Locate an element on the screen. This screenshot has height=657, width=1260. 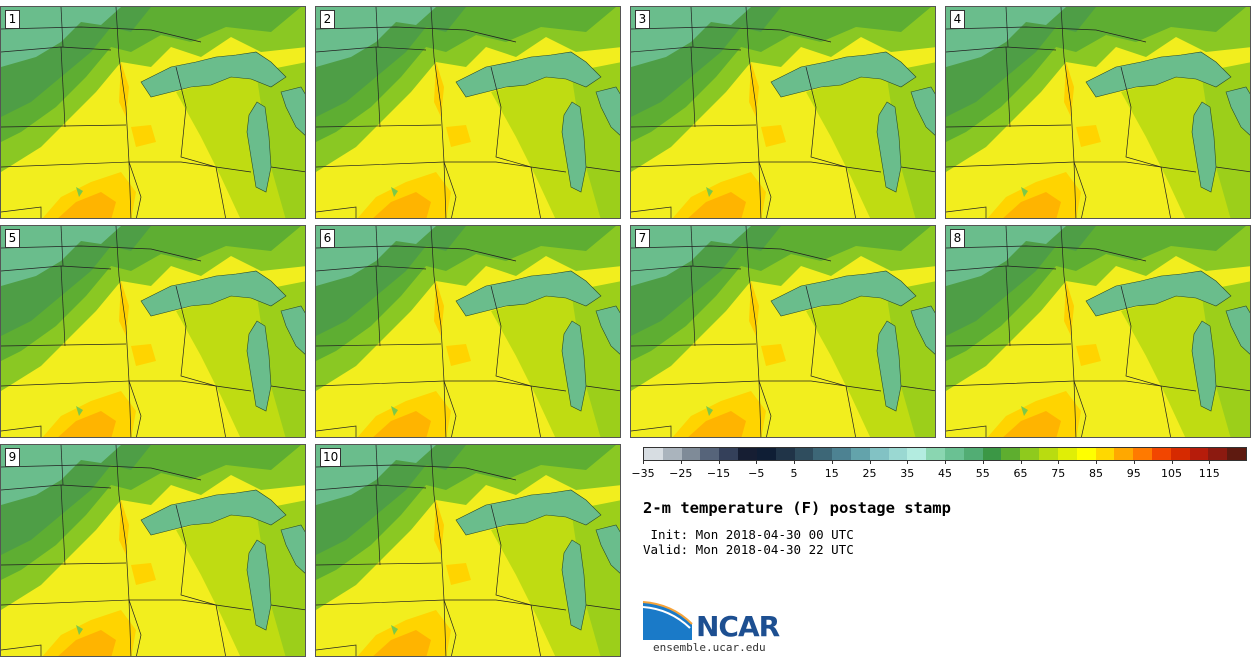
figure-title: 2-m temperature (F) postage stamp is located at coordinates (797, 508).